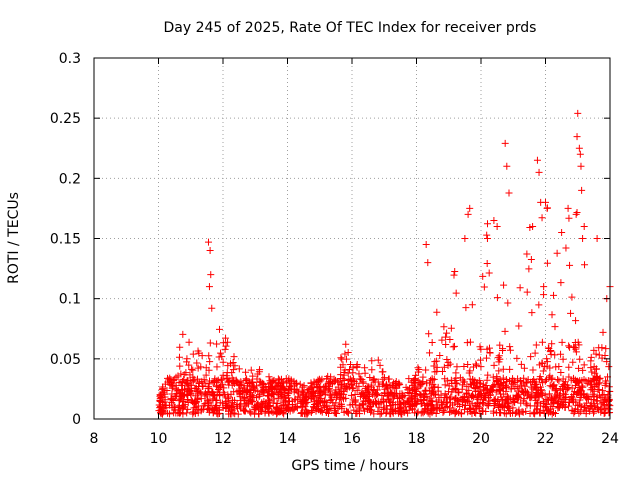  Describe the element at coordinates (288, 439) in the screenshot. I see `x-tick-label: 14` at that location.